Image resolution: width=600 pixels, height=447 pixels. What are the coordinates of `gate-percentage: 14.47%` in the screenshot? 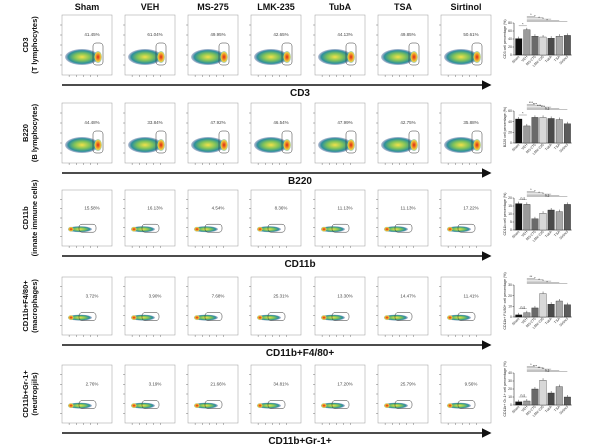 It's located at (407, 295).